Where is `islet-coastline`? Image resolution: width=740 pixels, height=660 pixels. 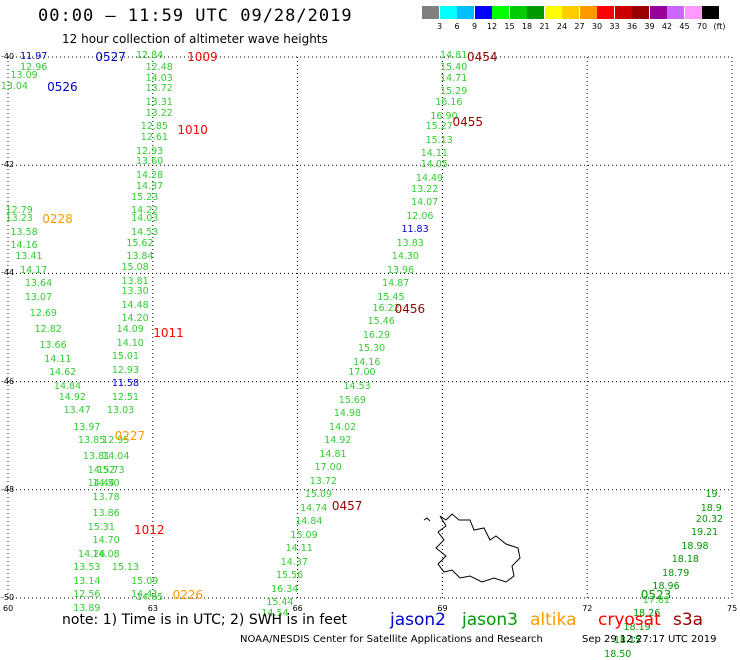
islet-coastline is located at coordinates (427, 519).